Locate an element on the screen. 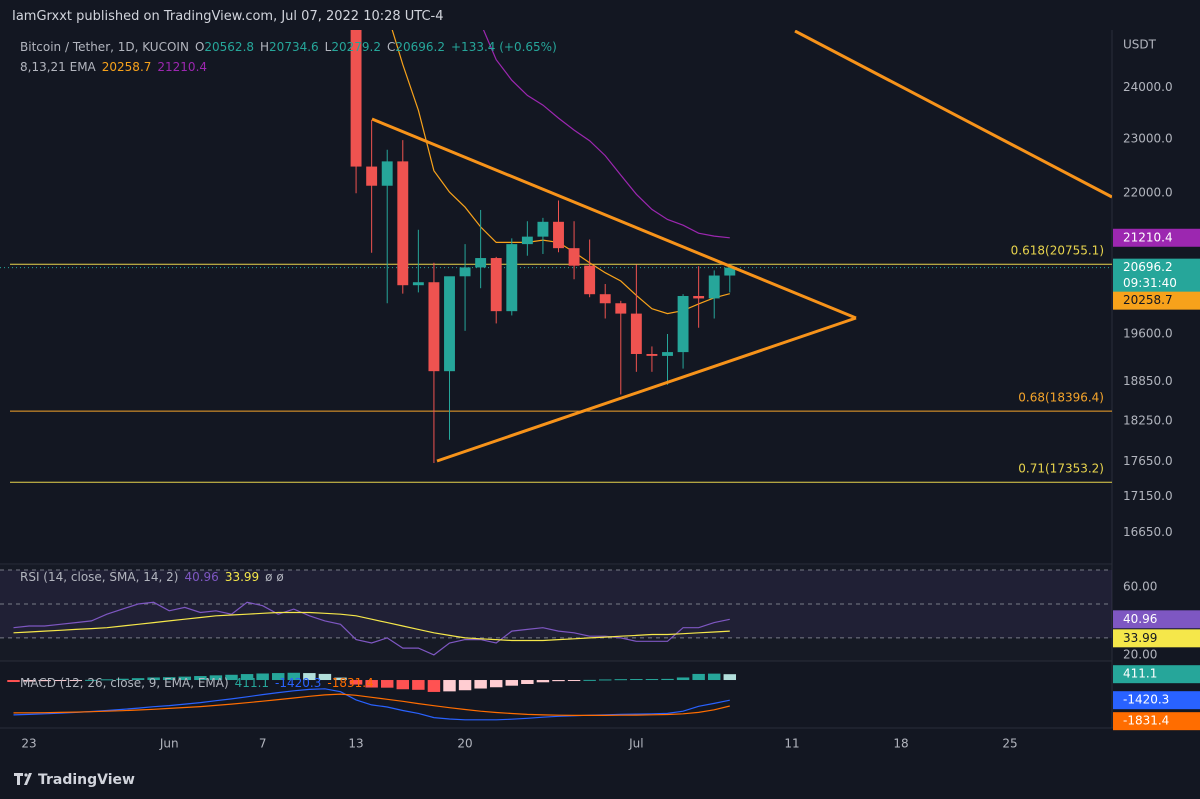 The height and width of the screenshot is (799, 1200). ema-value: 20258.7 is located at coordinates (126, 67).